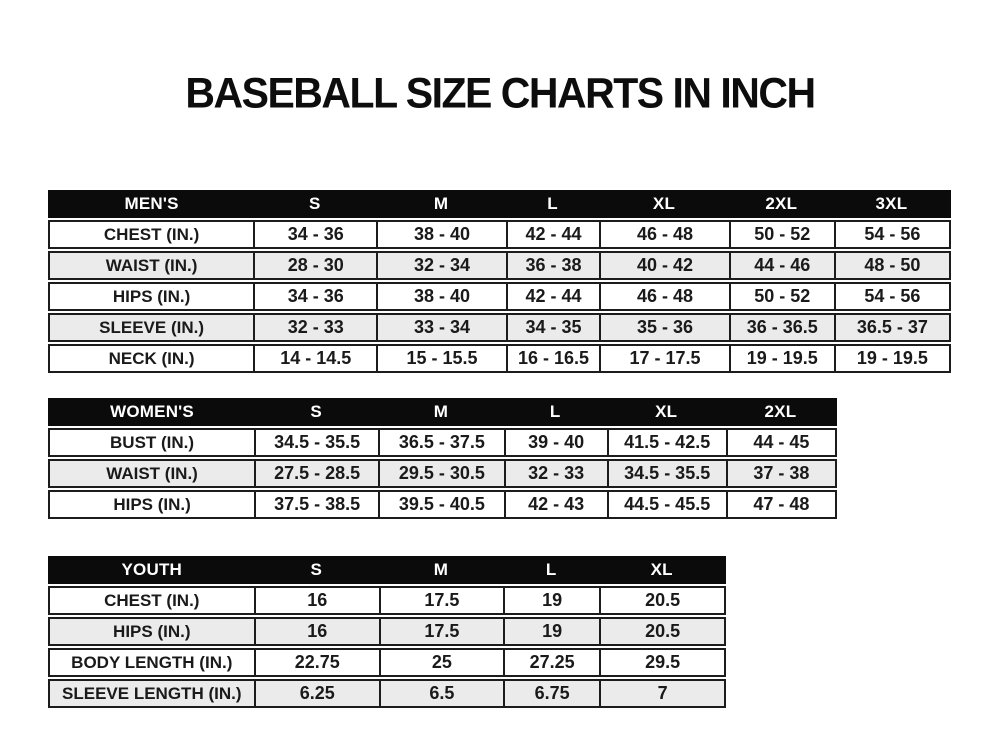 The width and height of the screenshot is (1000, 752). What do you see at coordinates (441, 504) in the screenshot?
I see `value-cell: 39.5 - 40.5` at bounding box center [441, 504].